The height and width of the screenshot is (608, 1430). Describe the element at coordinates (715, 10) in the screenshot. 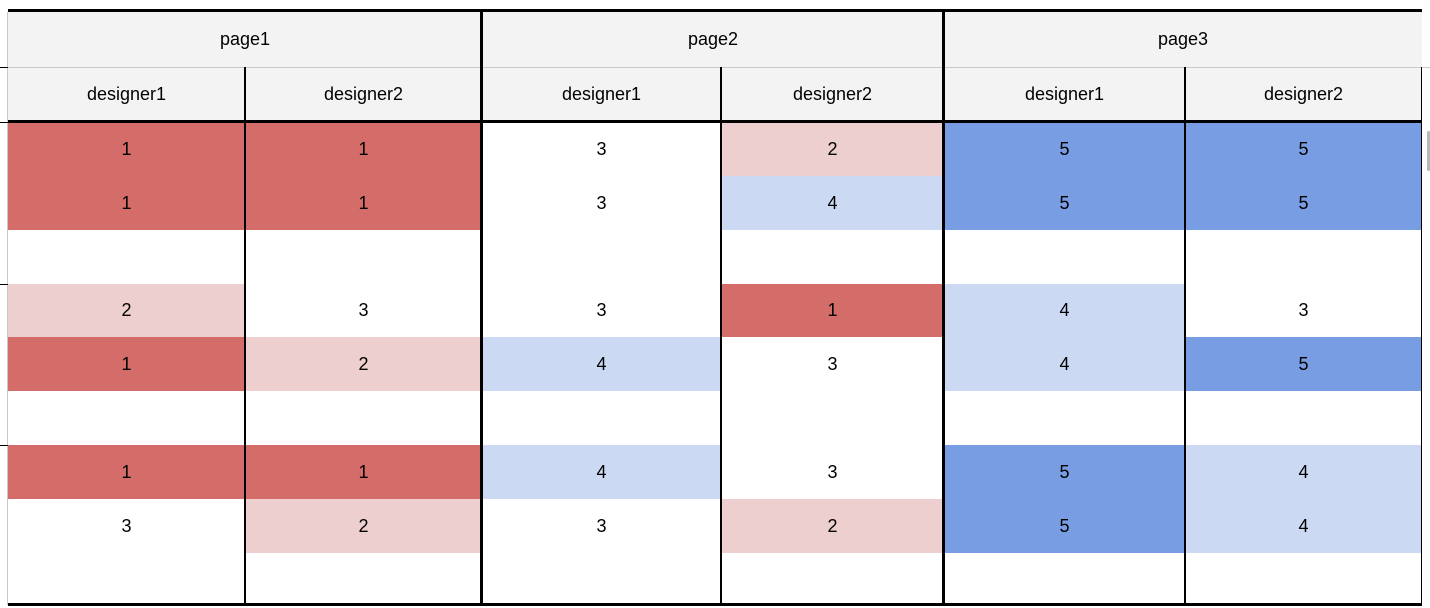

I see `top-border` at that location.